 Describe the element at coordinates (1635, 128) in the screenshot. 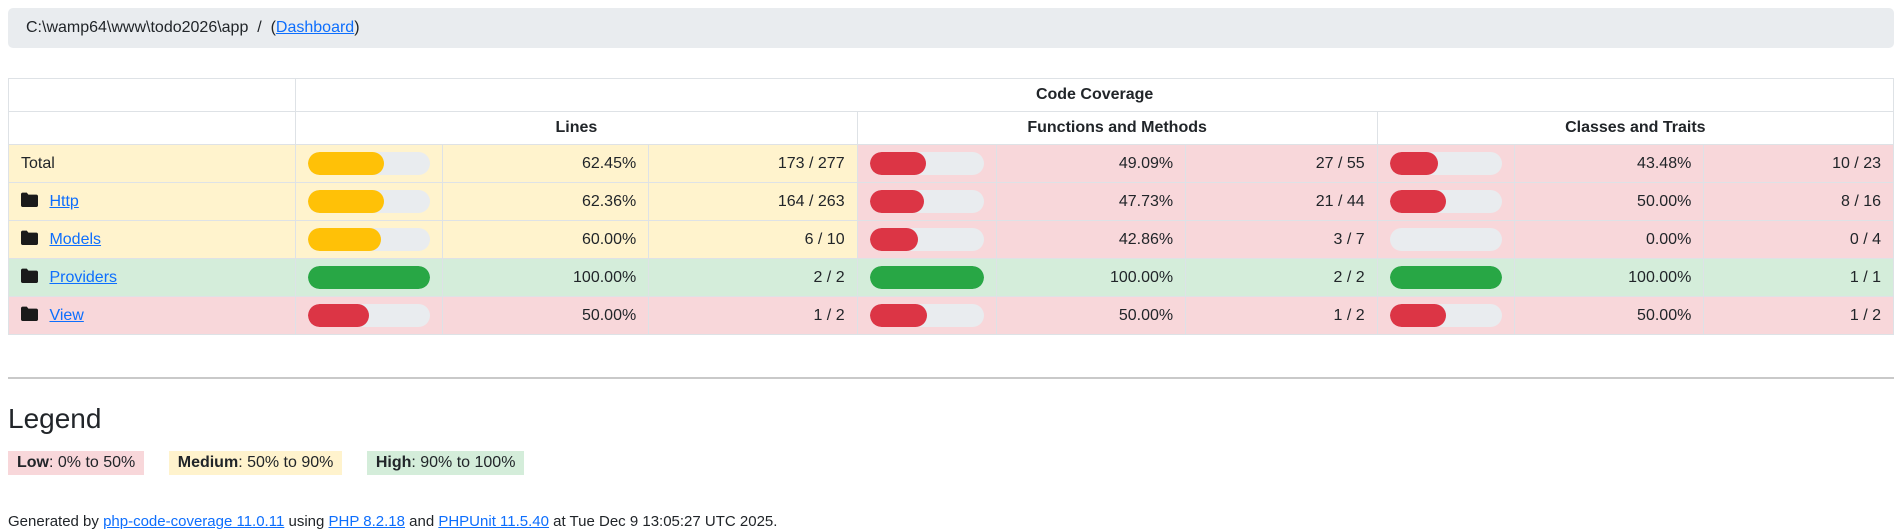

I see `column-header-classes: Classes and Traits` at that location.